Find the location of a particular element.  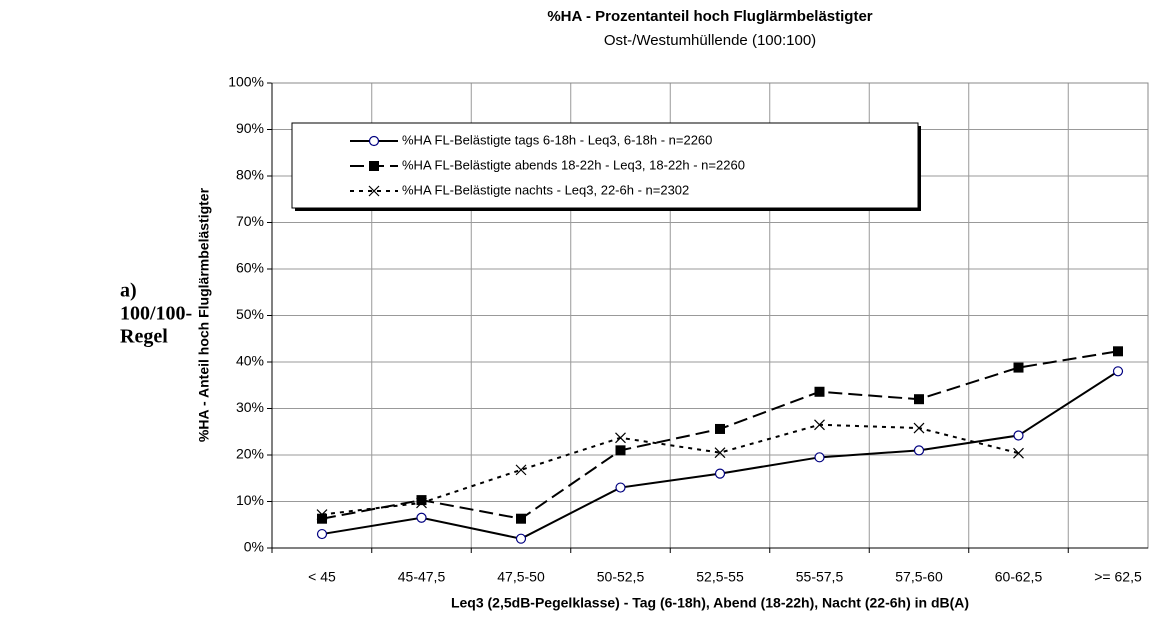

x-tick-label: 47,5-50 is located at coordinates (521, 577).